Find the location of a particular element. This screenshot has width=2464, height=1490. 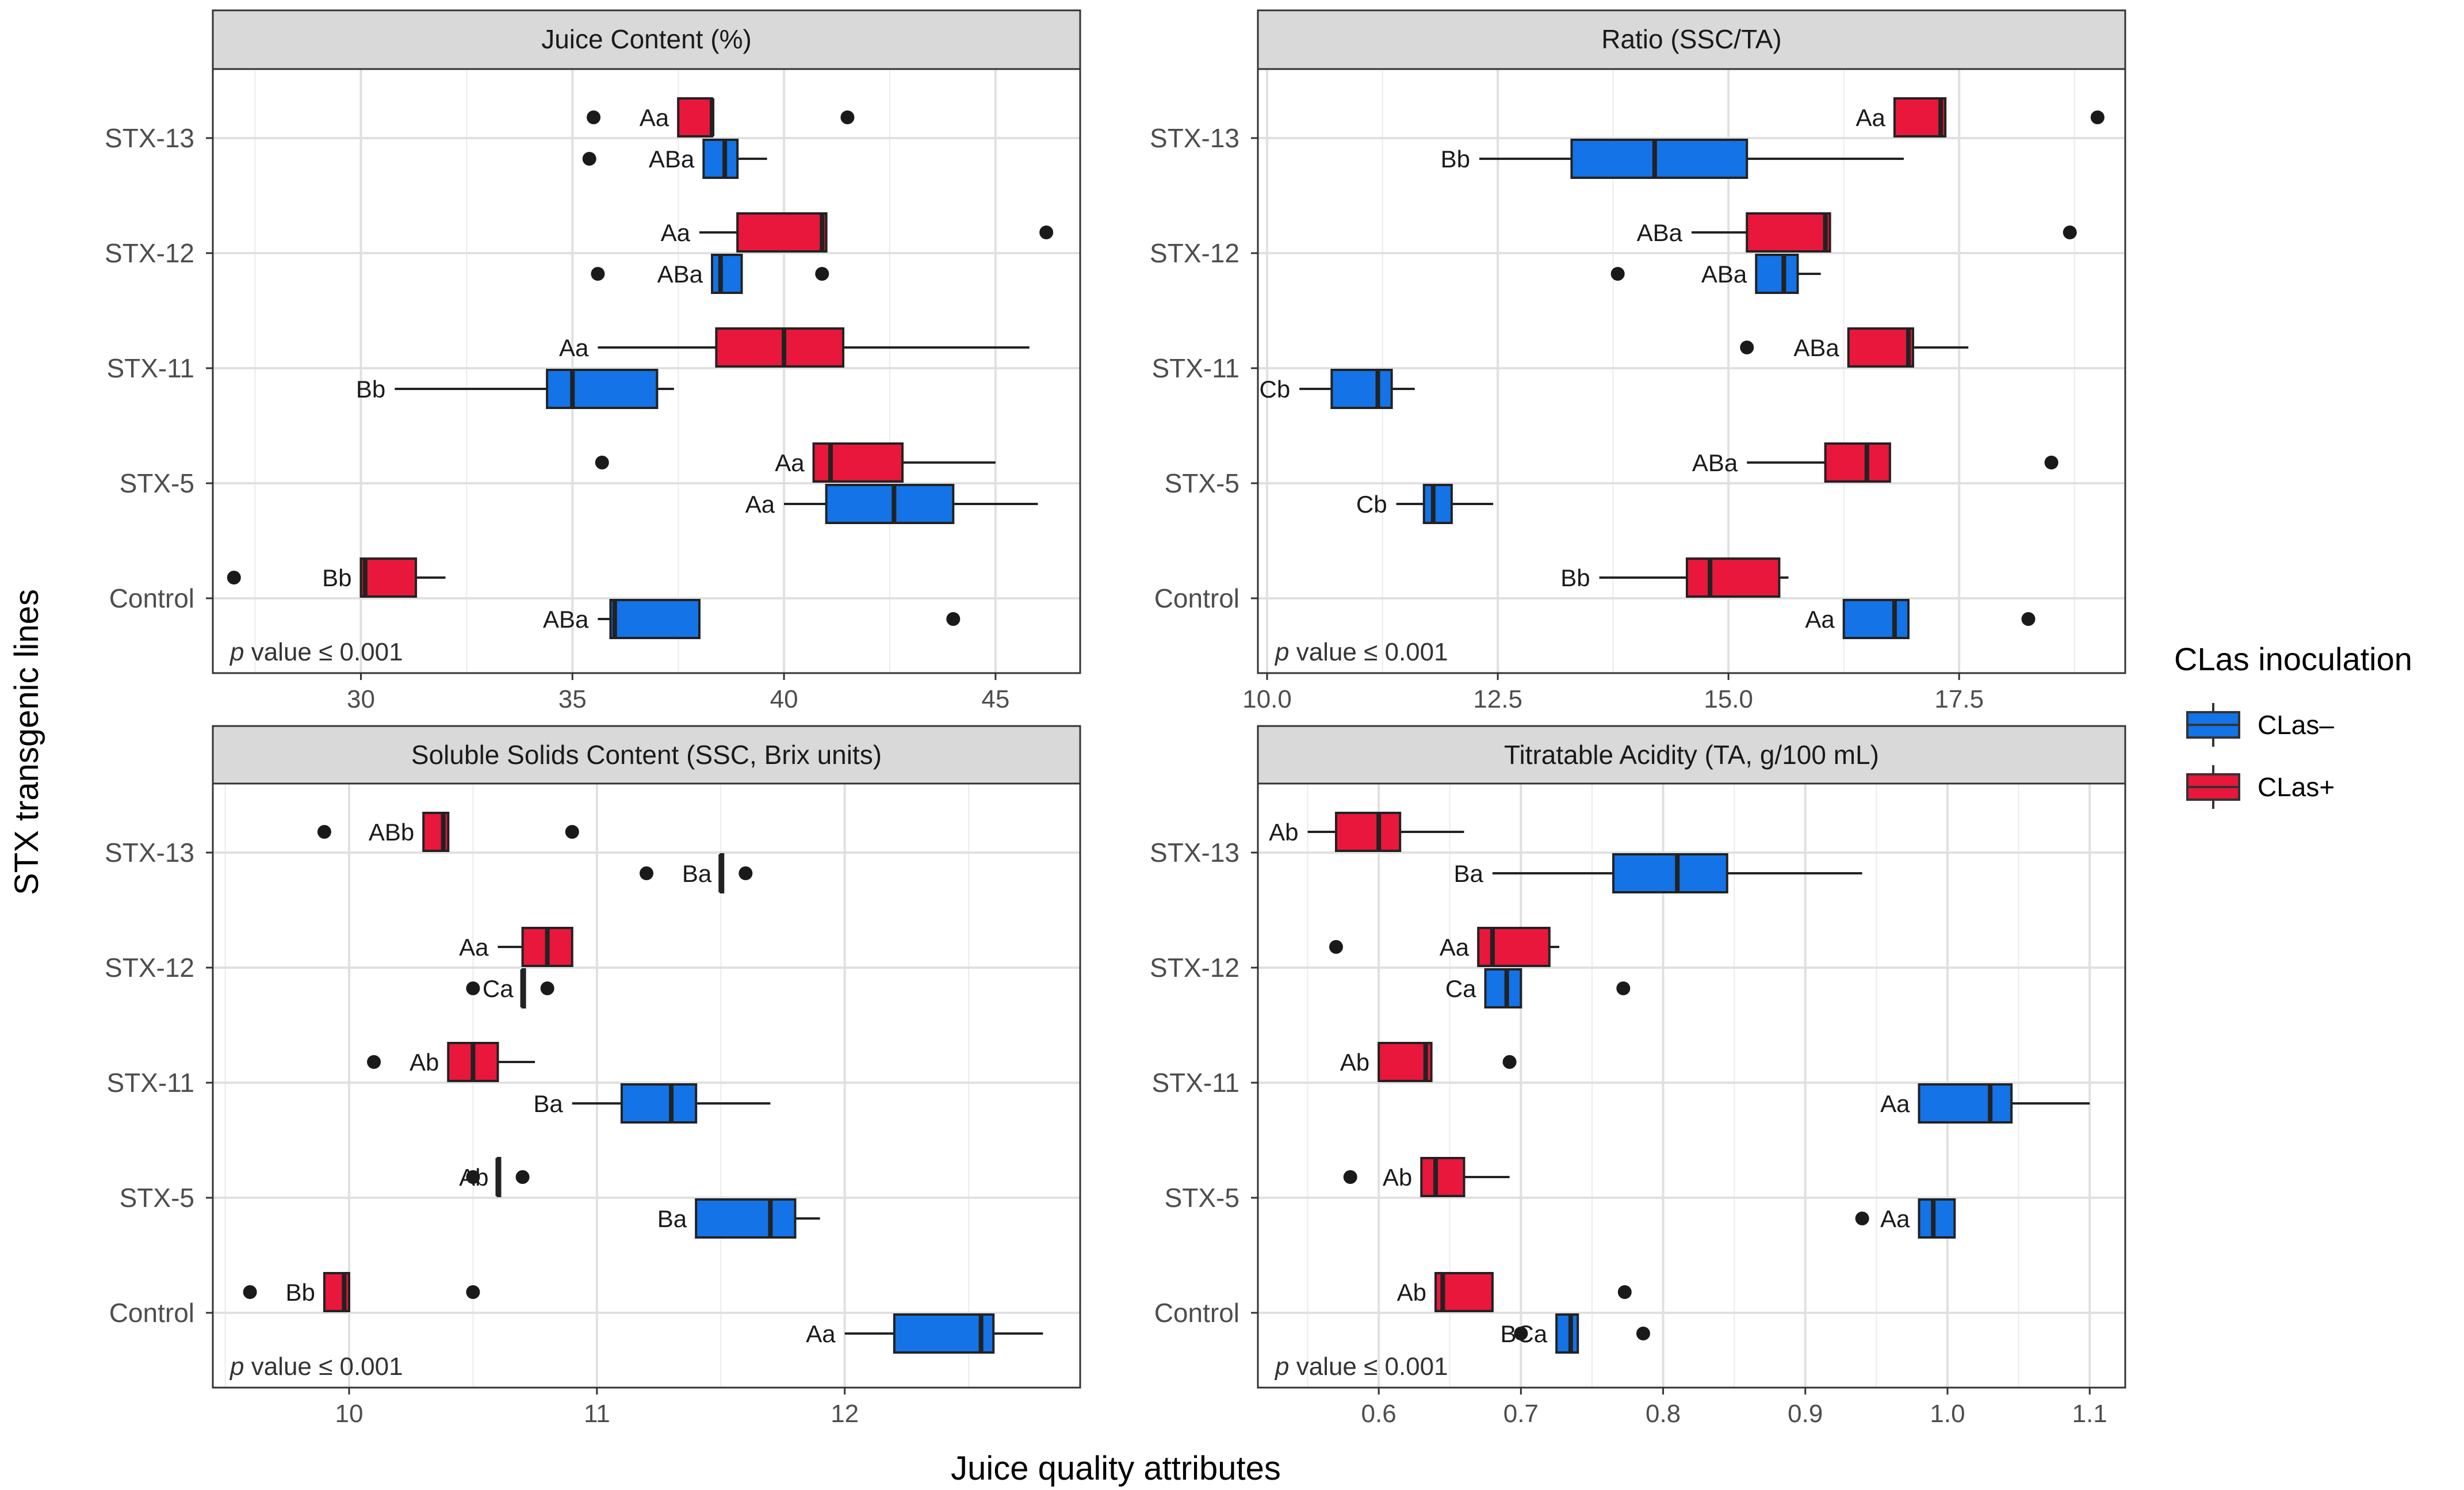

box-stx-11-clas-neg: Ba is located at coordinates (652, 1103).